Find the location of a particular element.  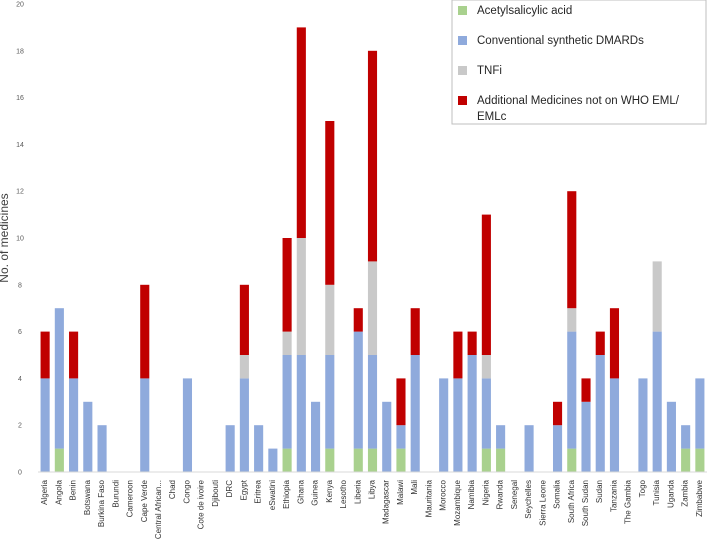

x-category-label: Djibouti is located at coordinates (215, 493).